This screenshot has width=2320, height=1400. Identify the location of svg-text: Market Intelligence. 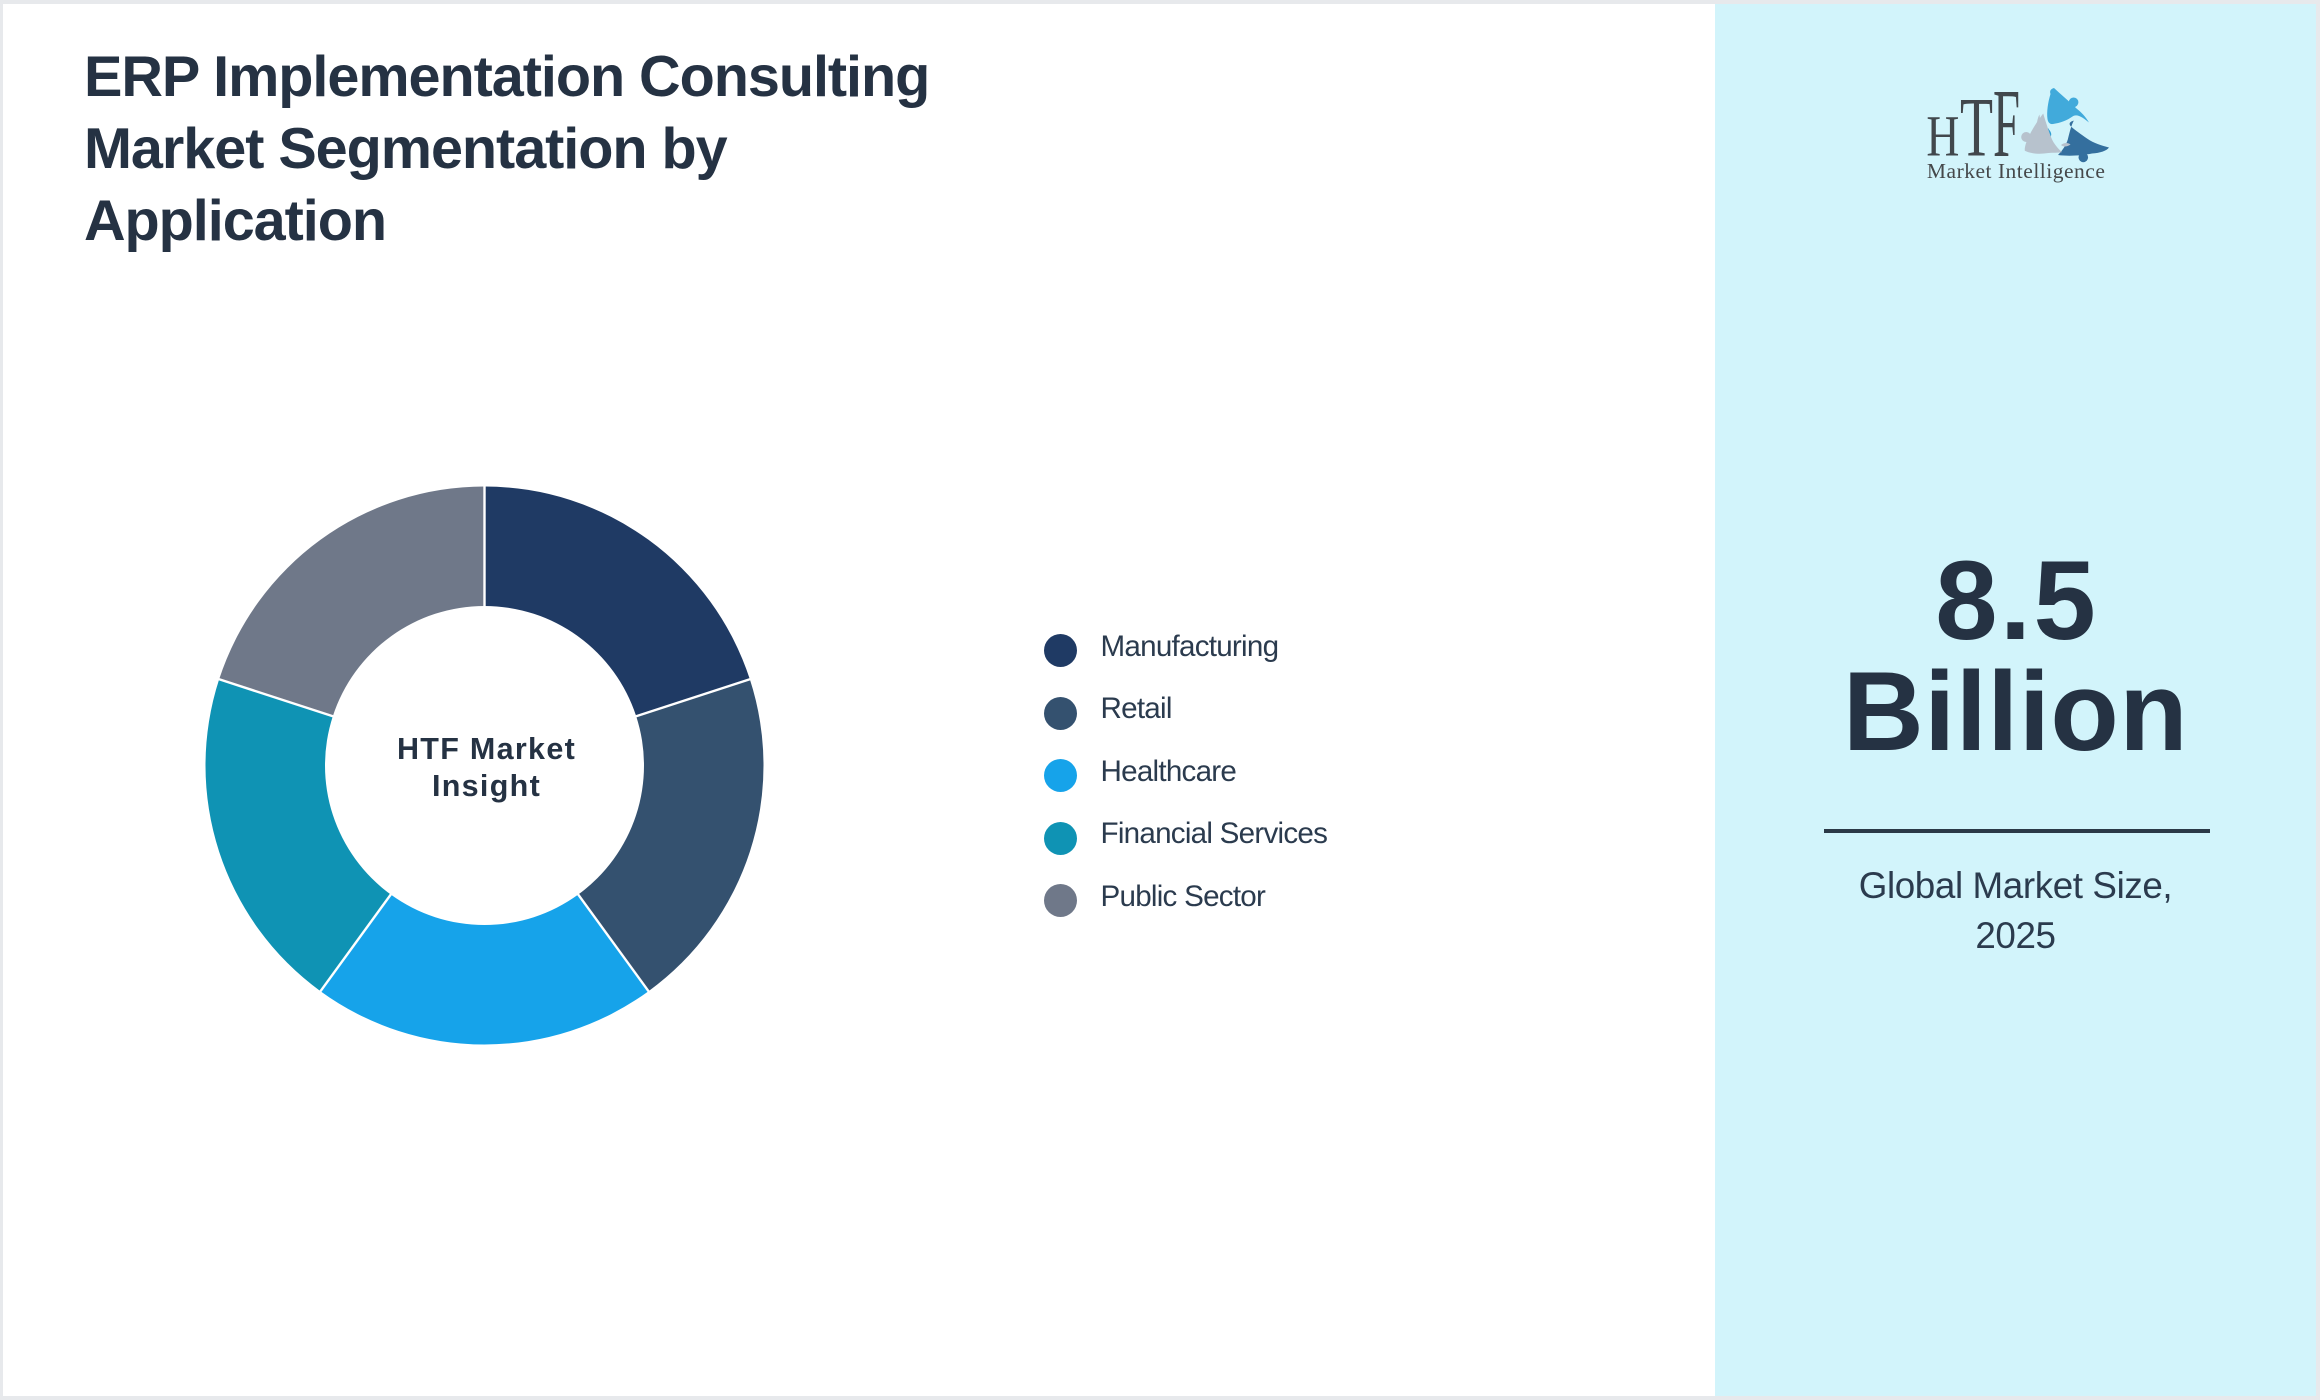
(2016, 171).